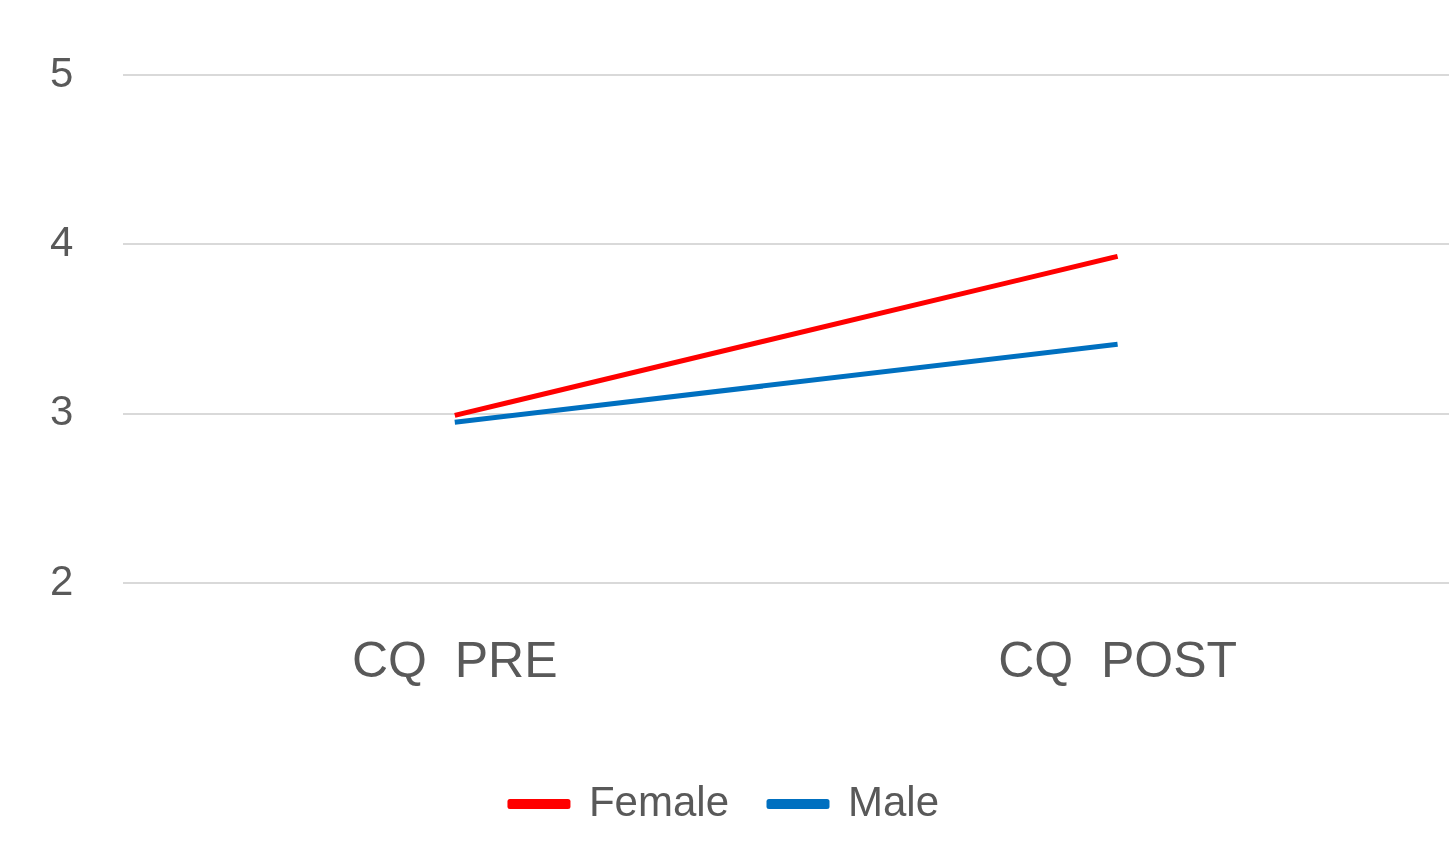 This screenshot has height=845, width=1449. I want to click on y-tick-label: 5, so click(62, 72).